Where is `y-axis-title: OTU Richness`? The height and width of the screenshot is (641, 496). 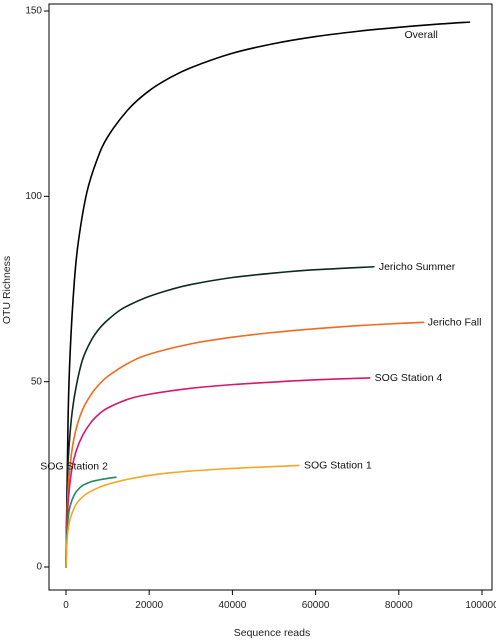
y-axis-title: OTU Richness is located at coordinates (7, 290).